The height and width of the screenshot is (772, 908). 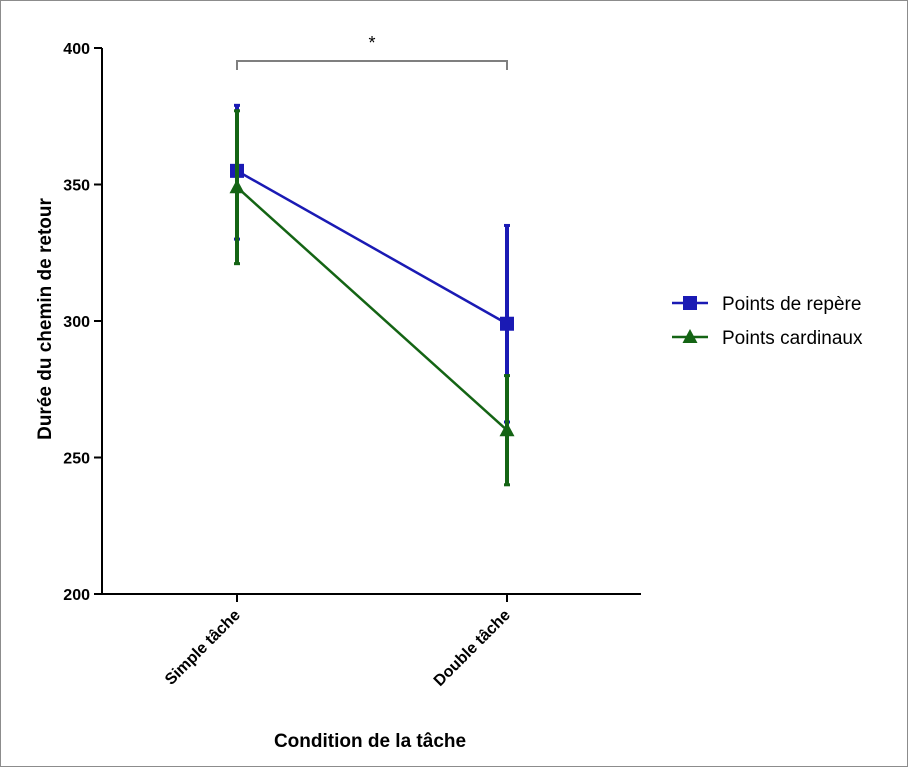 I want to click on legend-item: Points cardinaux, so click(x=767, y=338).